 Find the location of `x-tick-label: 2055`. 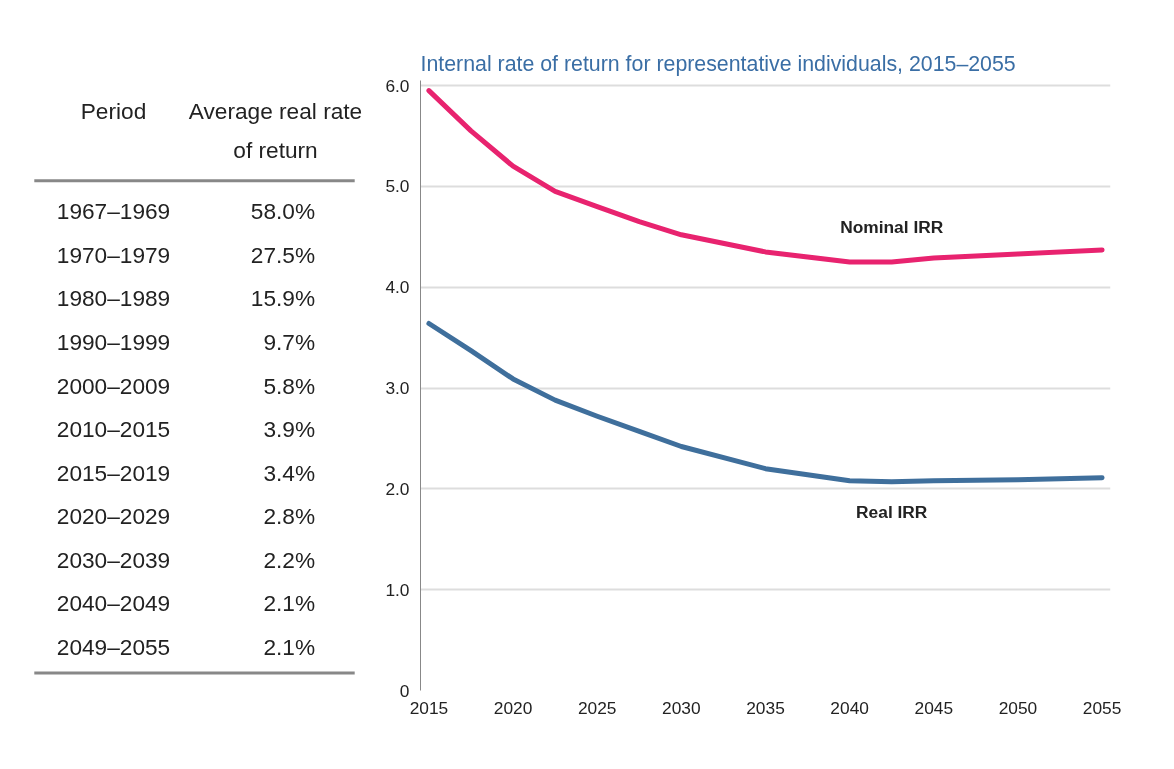

x-tick-label: 2055 is located at coordinates (1102, 707).